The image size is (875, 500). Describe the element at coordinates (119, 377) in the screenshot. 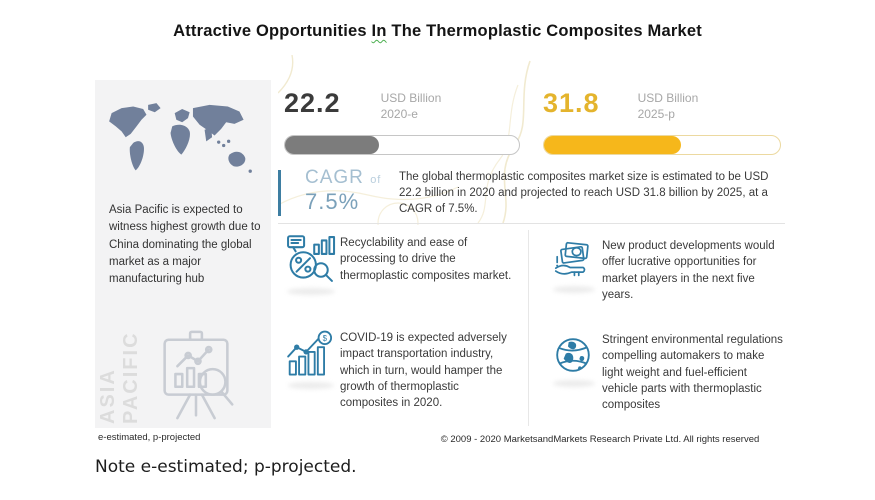

I see `region-label-vertical: ASIA PACIFIC` at that location.